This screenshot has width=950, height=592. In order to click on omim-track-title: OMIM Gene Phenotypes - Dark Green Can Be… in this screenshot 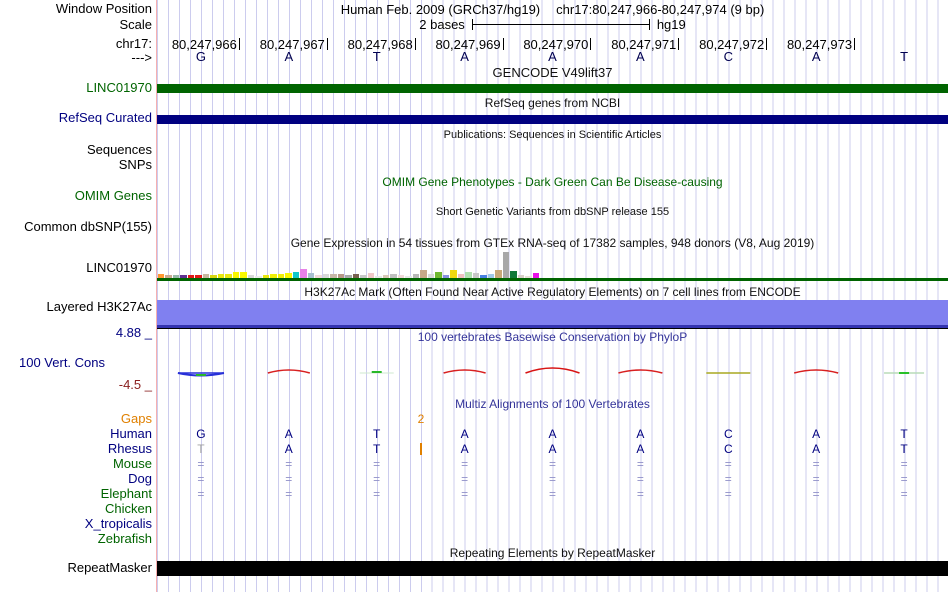, I will do `click(552, 182)`.